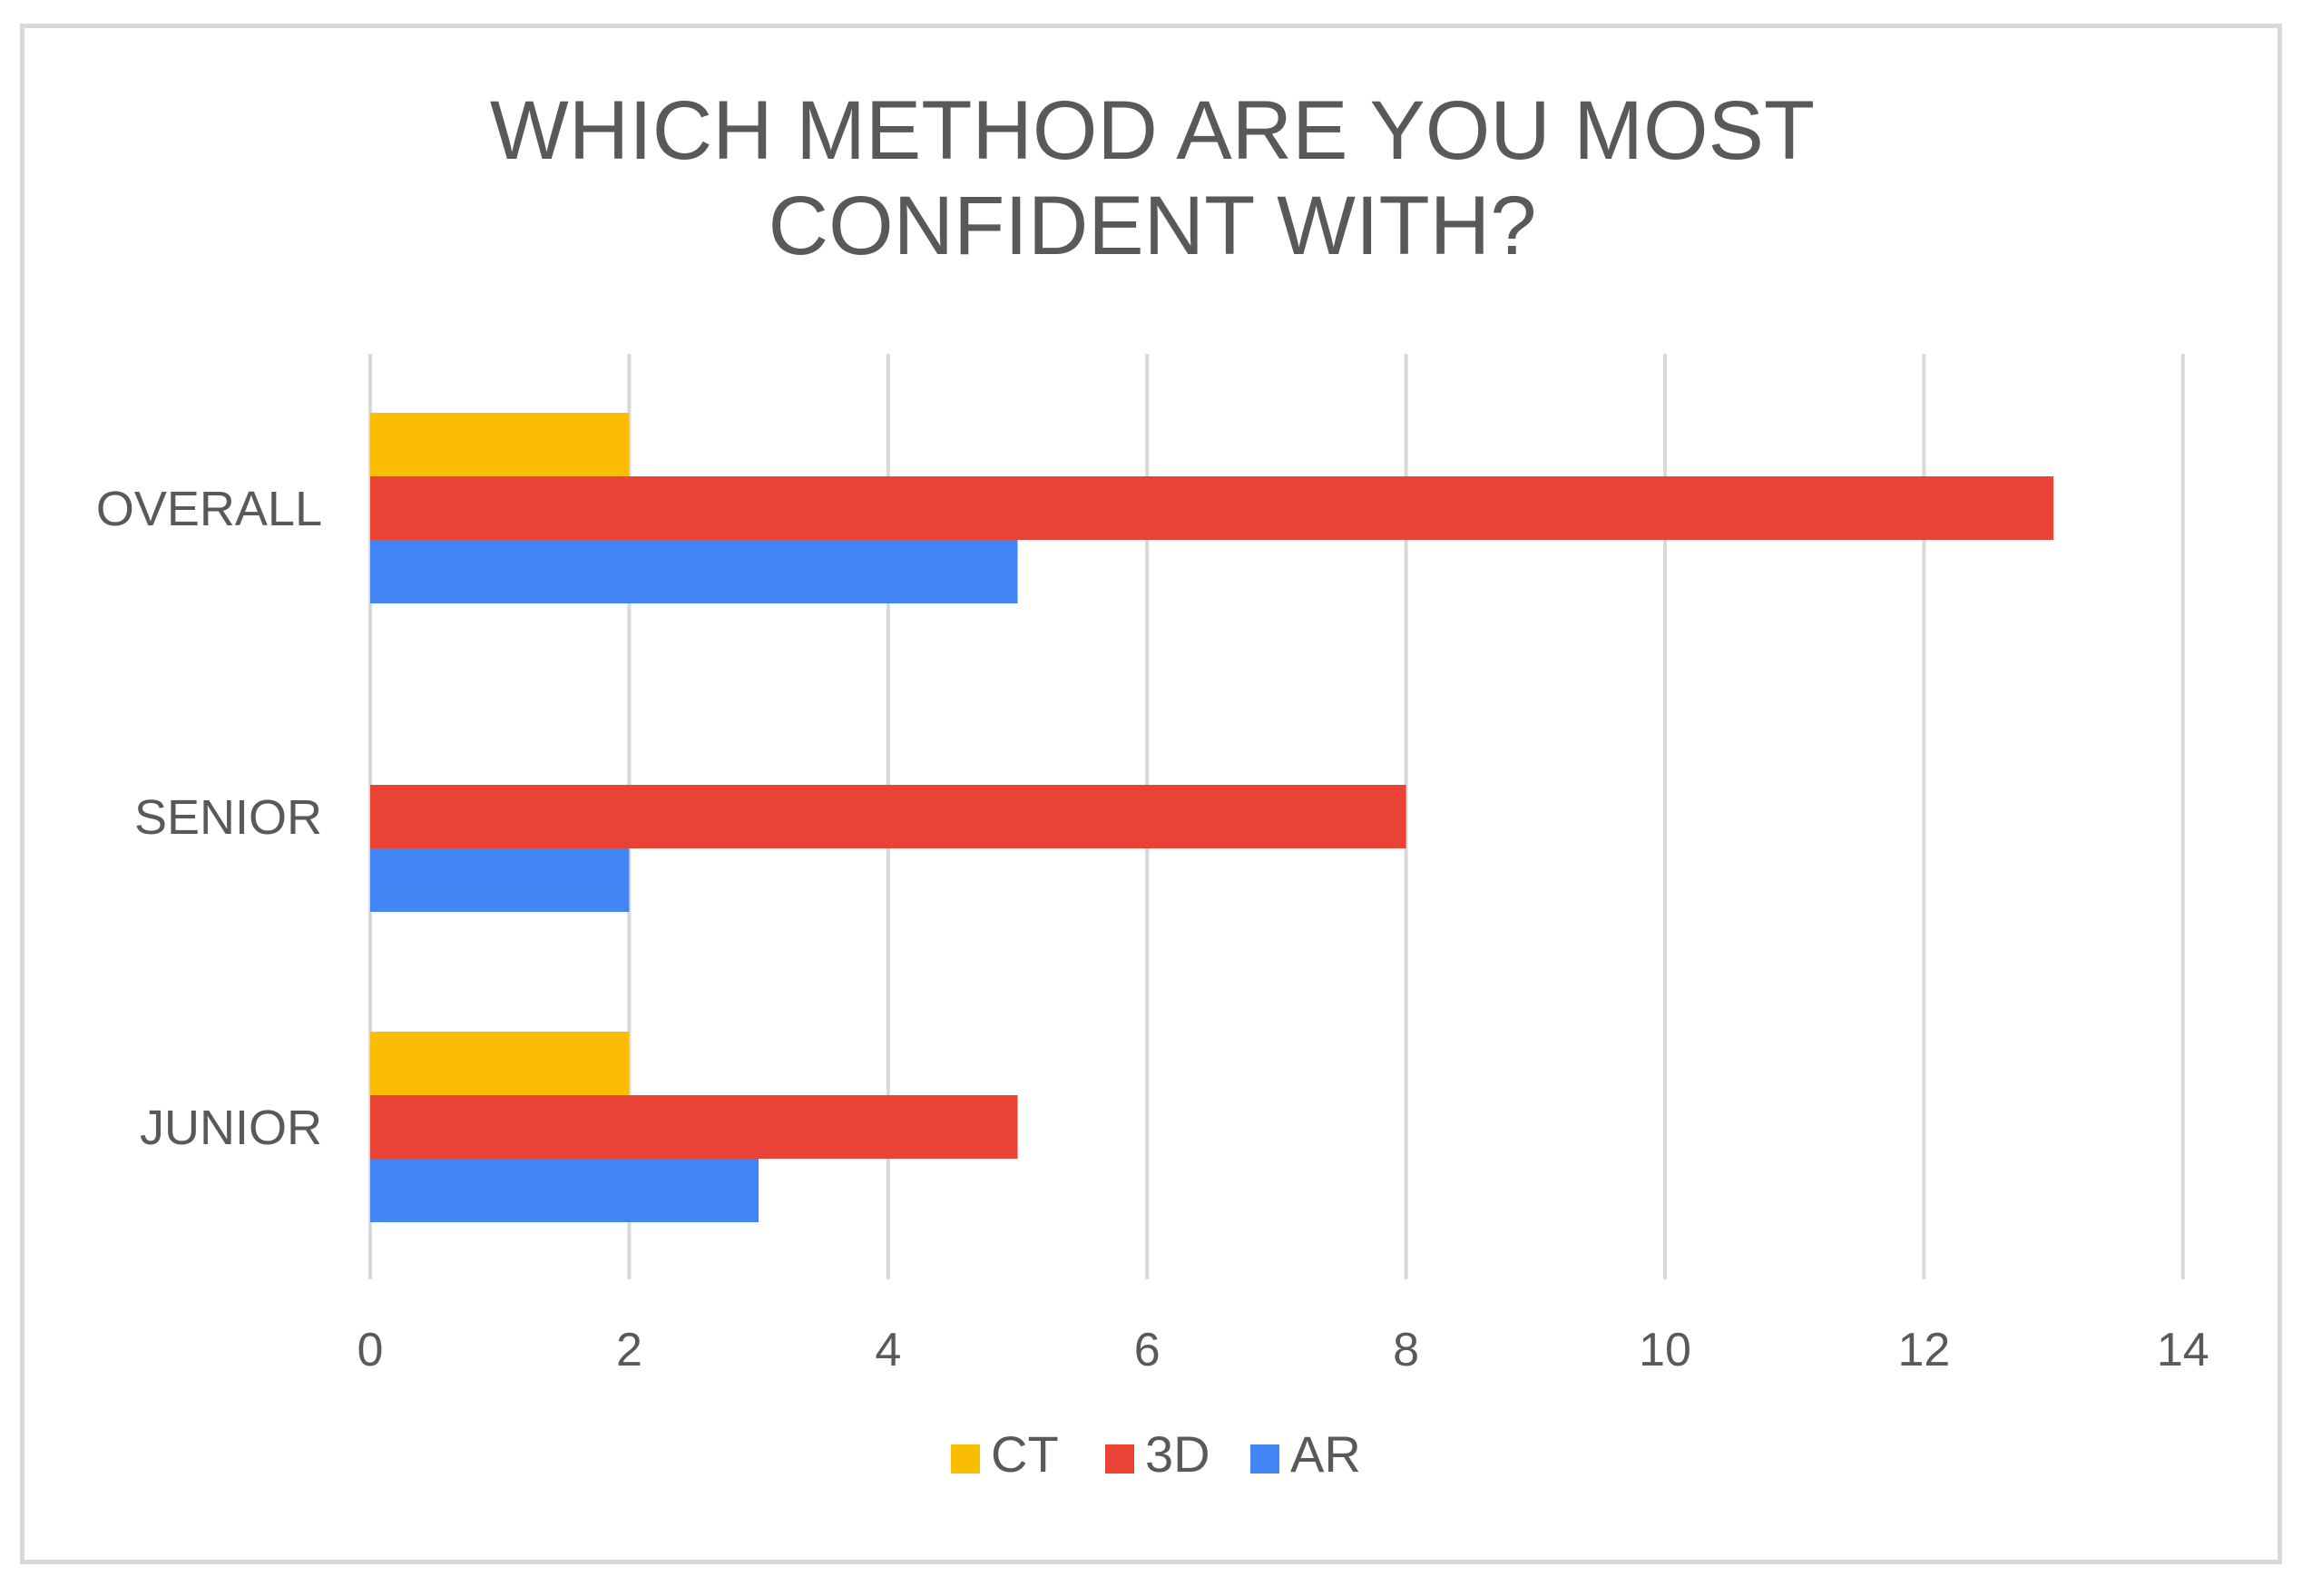 The image size is (2302, 1596). What do you see at coordinates (1152, 130) in the screenshot?
I see `chart-title-line-1: WHICH METHOD ARE YOU MOST` at bounding box center [1152, 130].